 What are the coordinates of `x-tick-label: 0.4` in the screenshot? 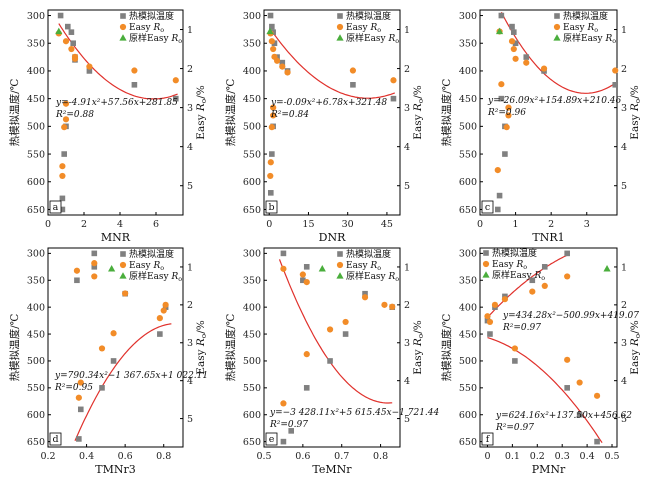 It's located at (86, 456).